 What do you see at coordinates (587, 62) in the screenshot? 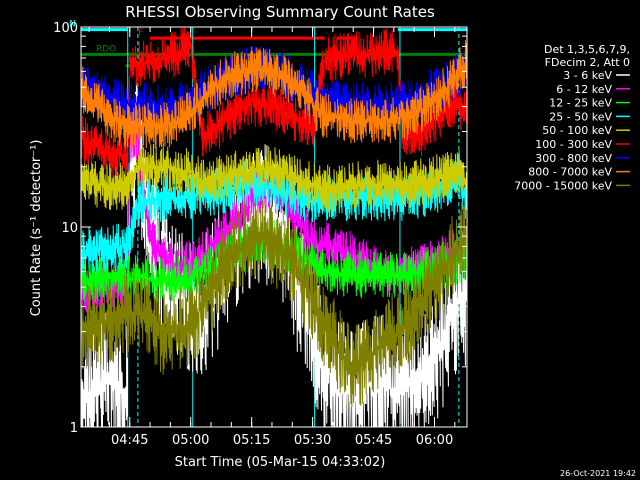
I see `legend-header-line-2: FDecim 2, Att 0` at bounding box center [587, 62].